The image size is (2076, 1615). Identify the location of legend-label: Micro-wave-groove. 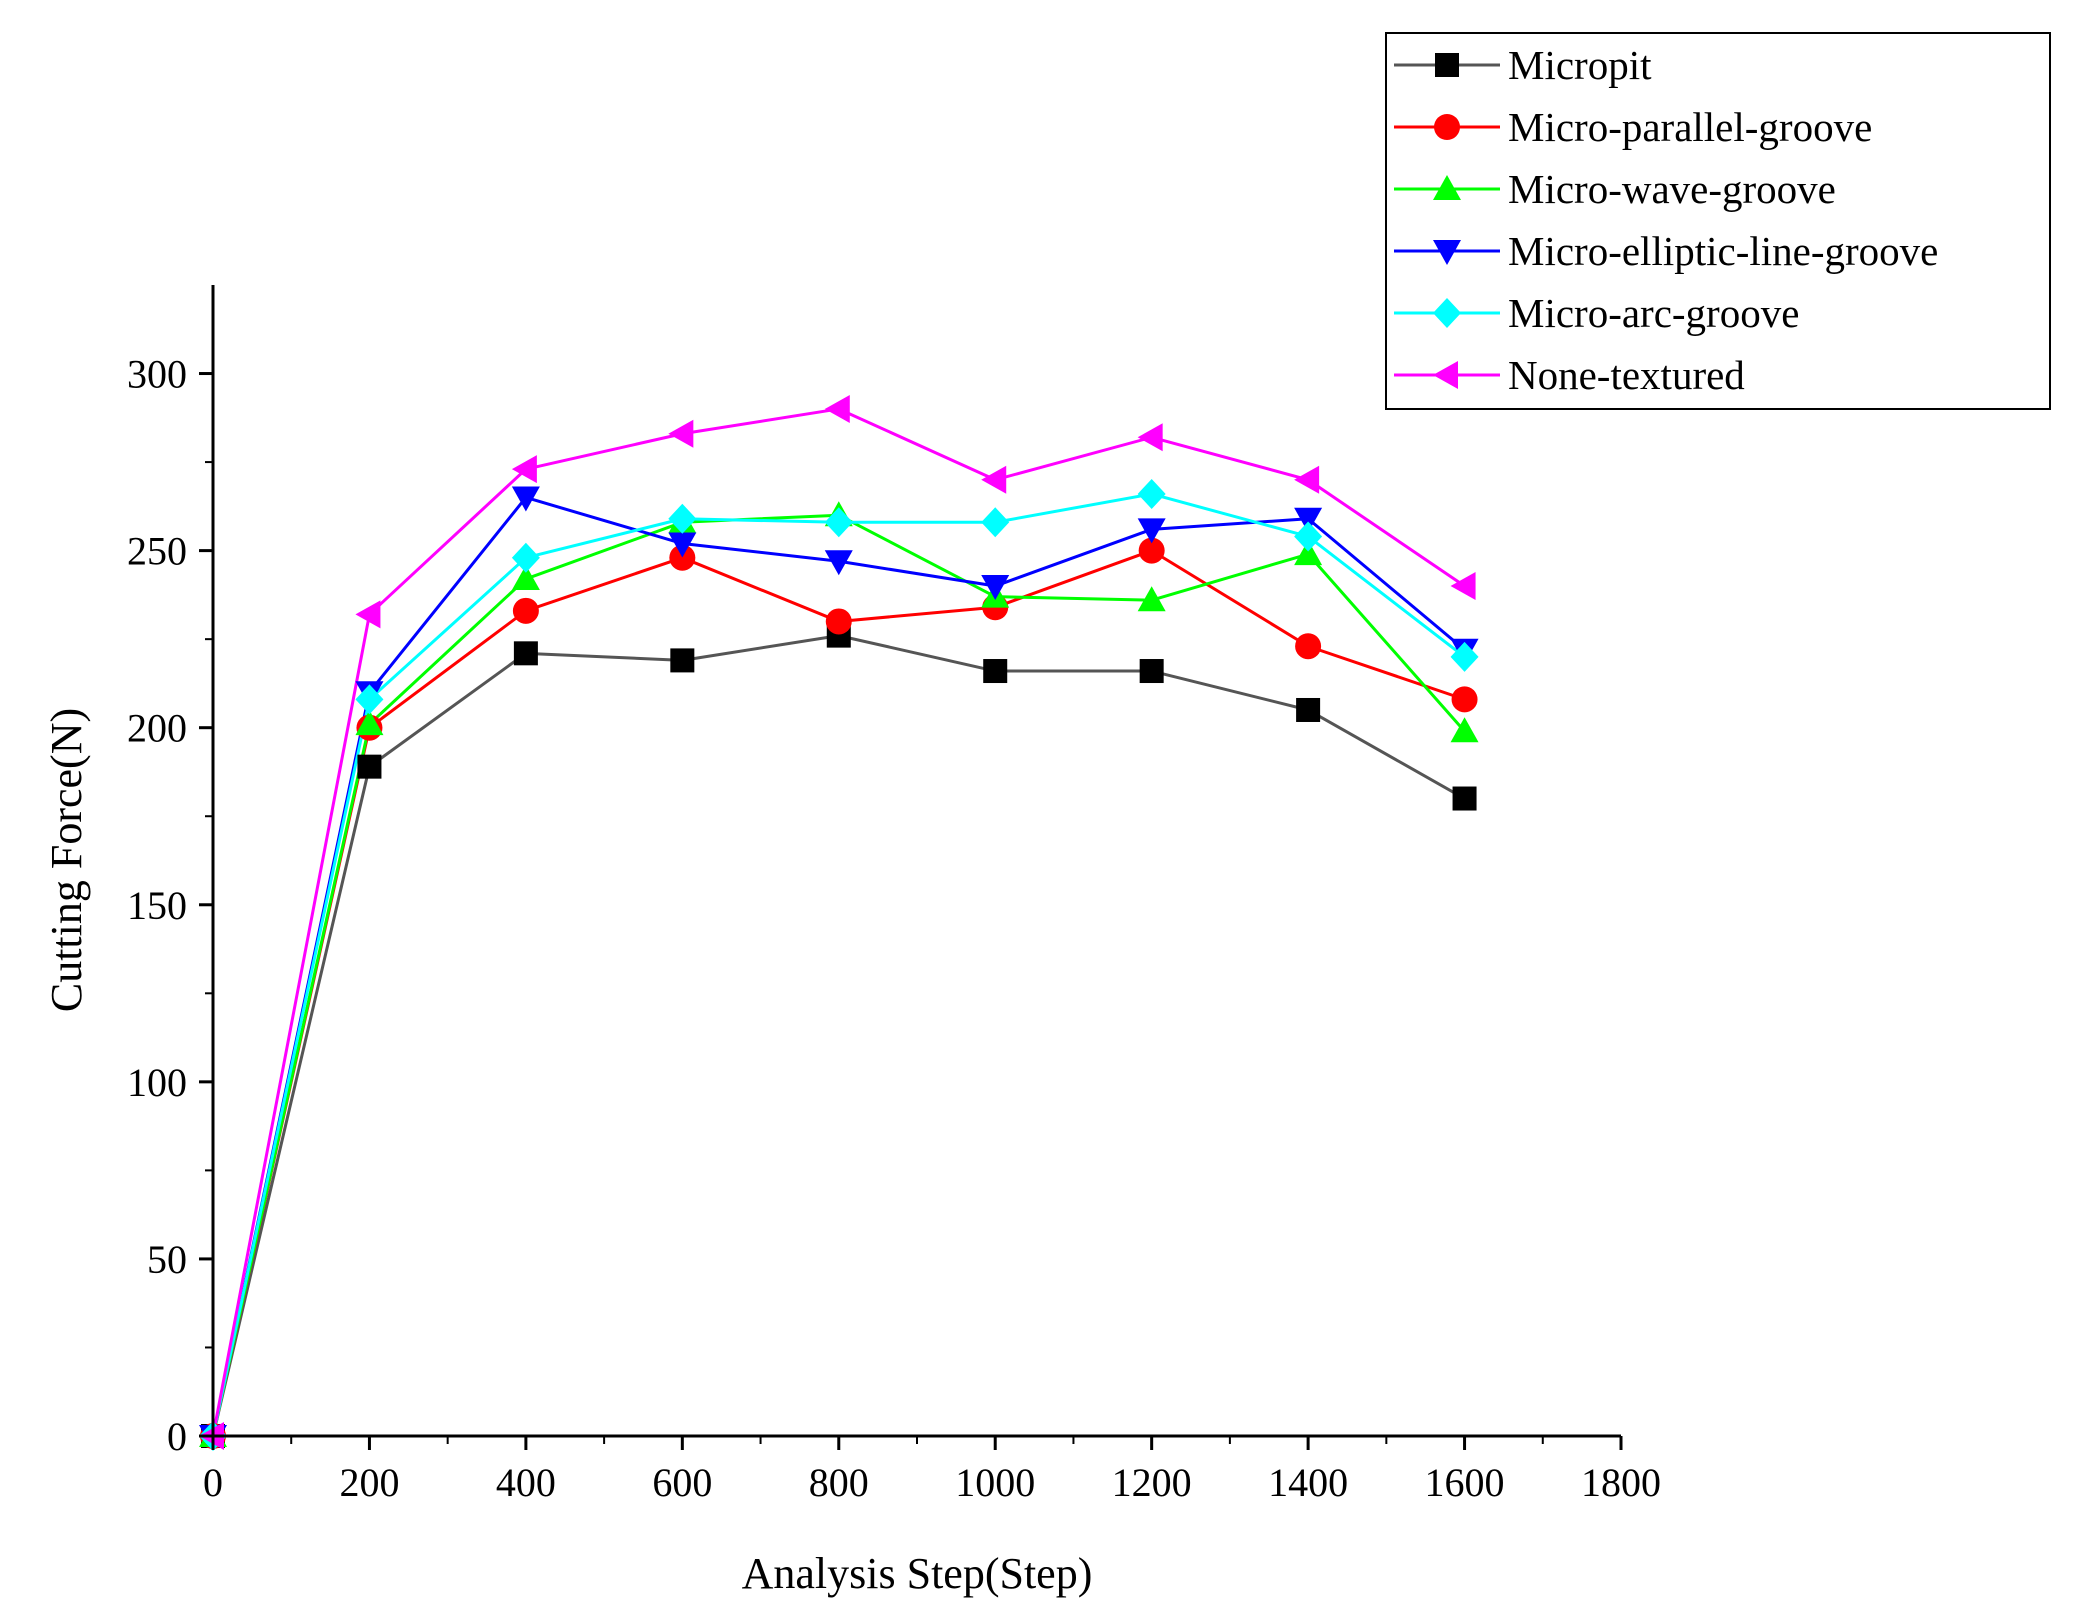
(1672, 189).